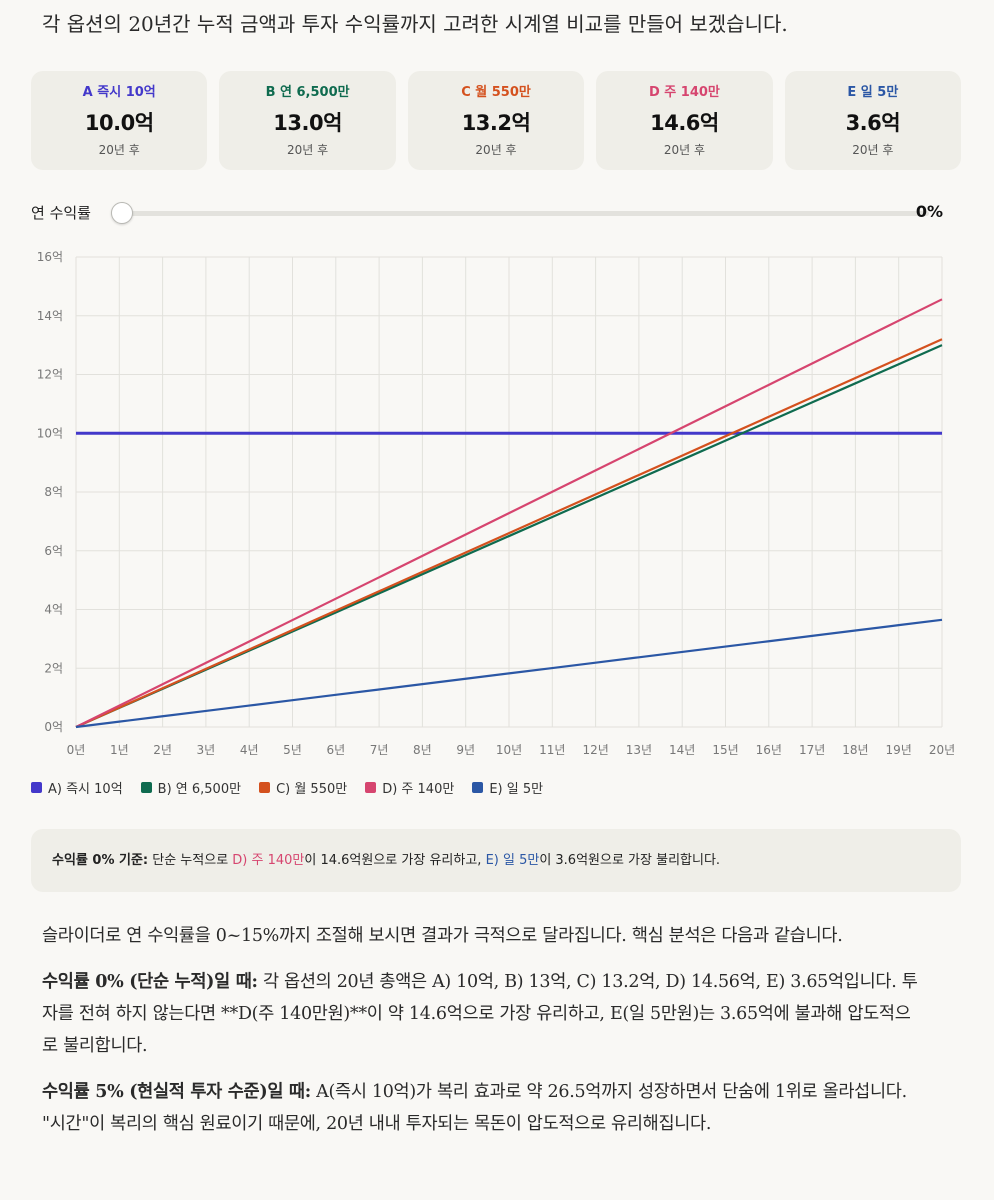 The width and height of the screenshot is (994, 1200). What do you see at coordinates (630, 860) in the screenshot?
I see `summary-text-3: 이 3.6억원으로 가장 불리합니다.` at bounding box center [630, 860].